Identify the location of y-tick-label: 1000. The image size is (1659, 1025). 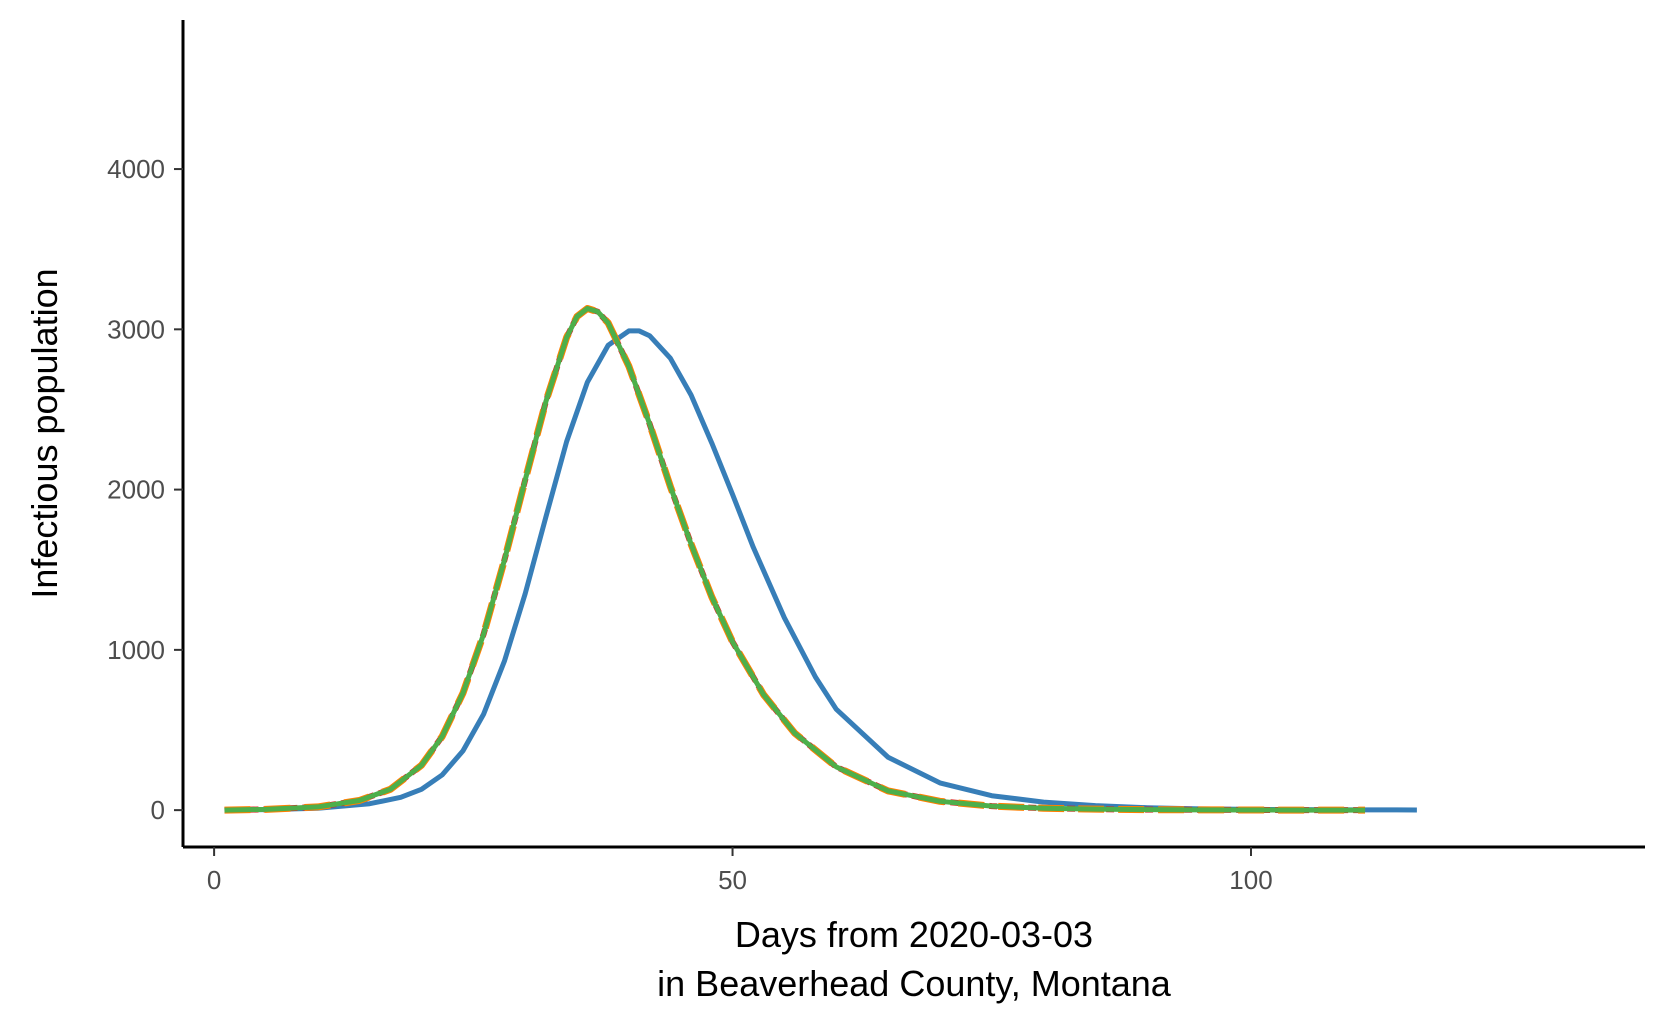
(136, 650).